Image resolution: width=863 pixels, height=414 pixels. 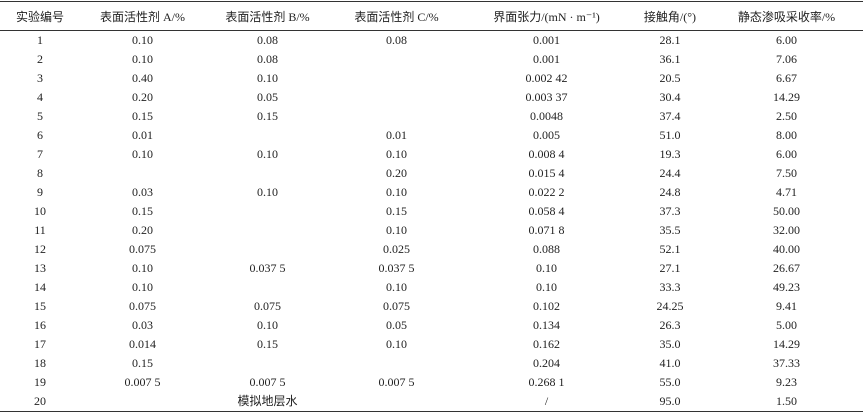 What do you see at coordinates (40, 40) in the screenshot?
I see `table-cell: 1` at bounding box center [40, 40].